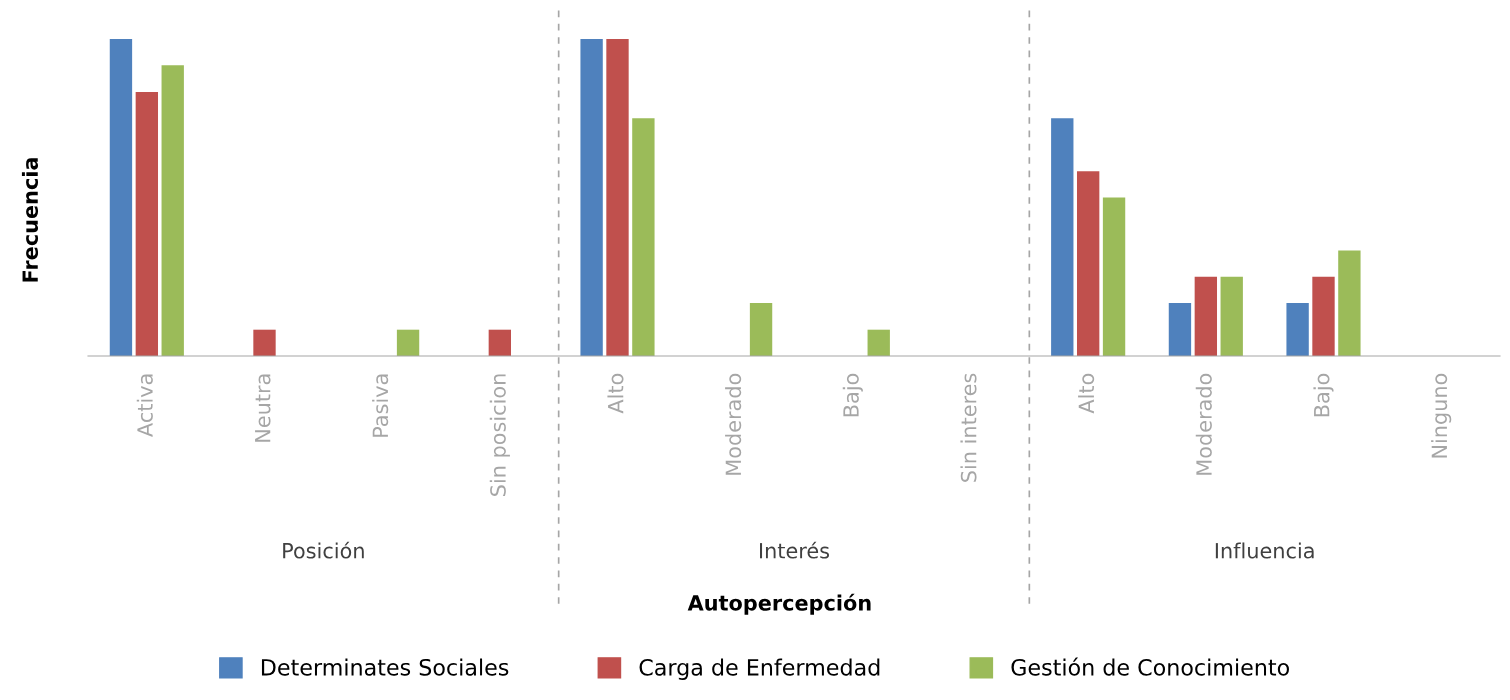 The height and width of the screenshot is (700, 1510). What do you see at coordinates (968, 427) in the screenshot?
I see `x-tick-label: Sin interes` at bounding box center [968, 427].